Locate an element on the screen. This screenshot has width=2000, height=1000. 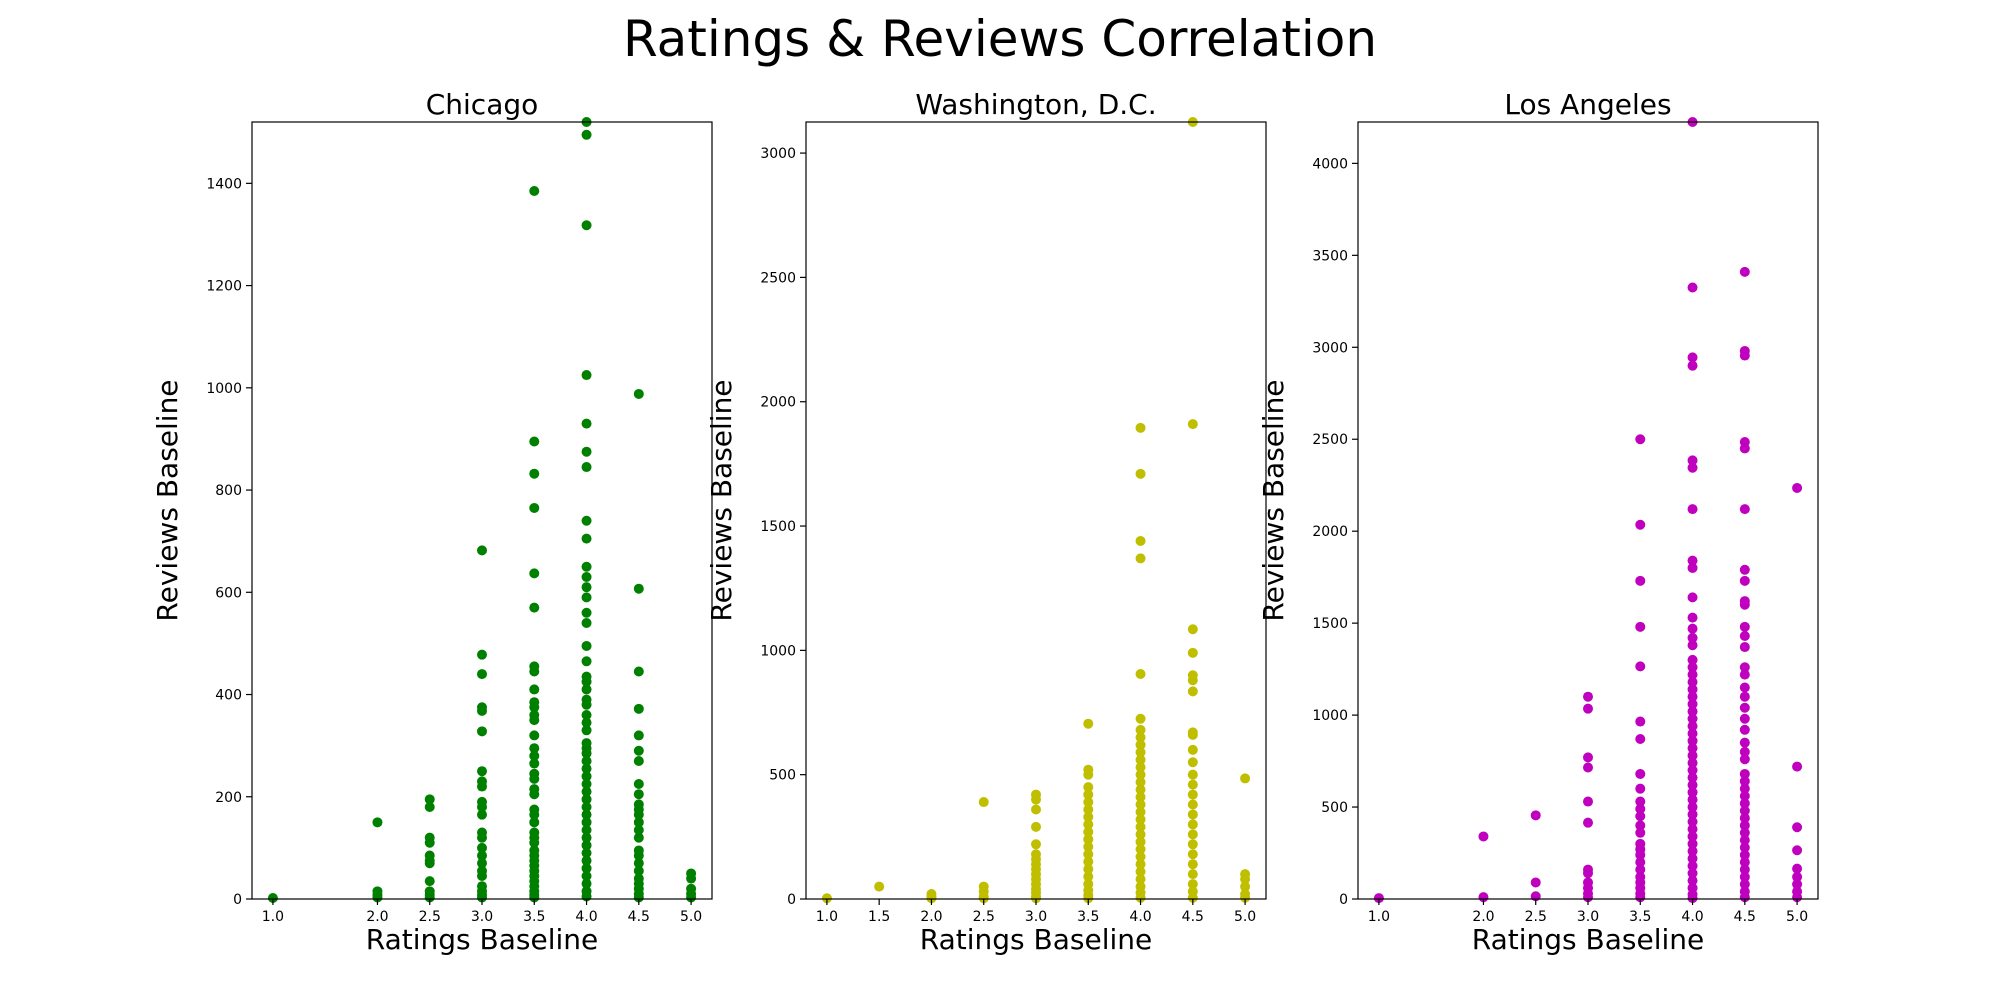
y-tick-label: 3500 is located at coordinates (1330, 256).